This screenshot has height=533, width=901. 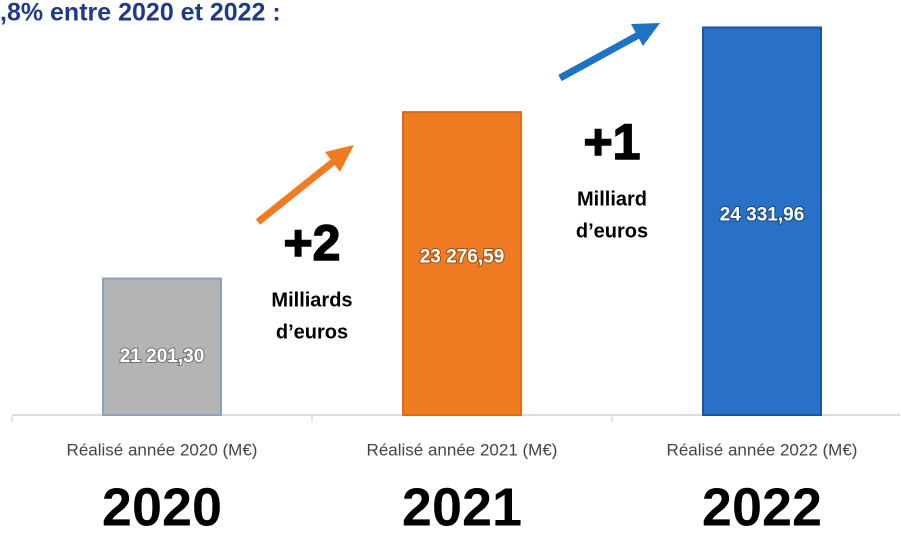 What do you see at coordinates (762, 214) in the screenshot?
I see `value-label: 24 331,96` at bounding box center [762, 214].